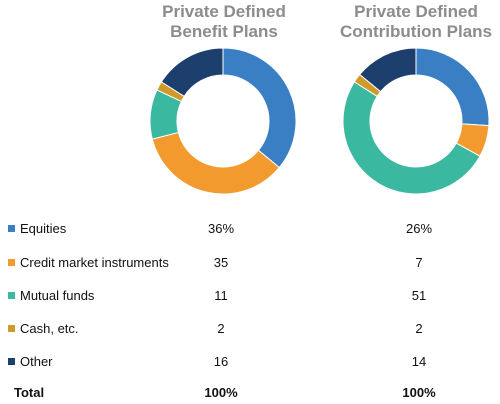  I want to click on legend-row-other: Other 16 14, so click(251, 362).